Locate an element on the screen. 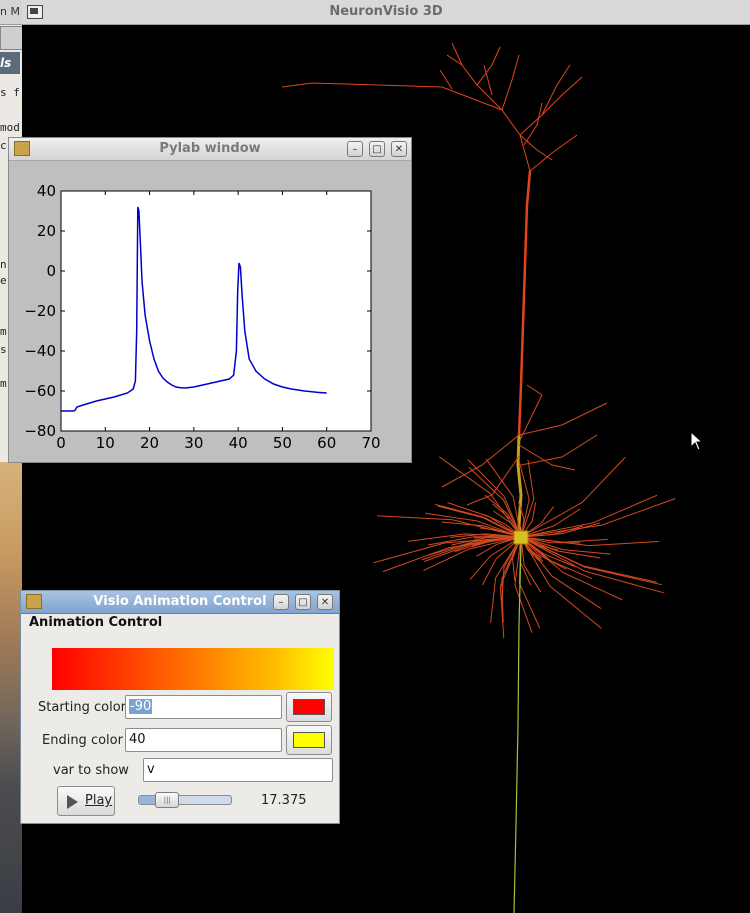 Image resolution: width=750 pixels, height=913 pixels. x-tick-label: 0 is located at coordinates (61, 443).